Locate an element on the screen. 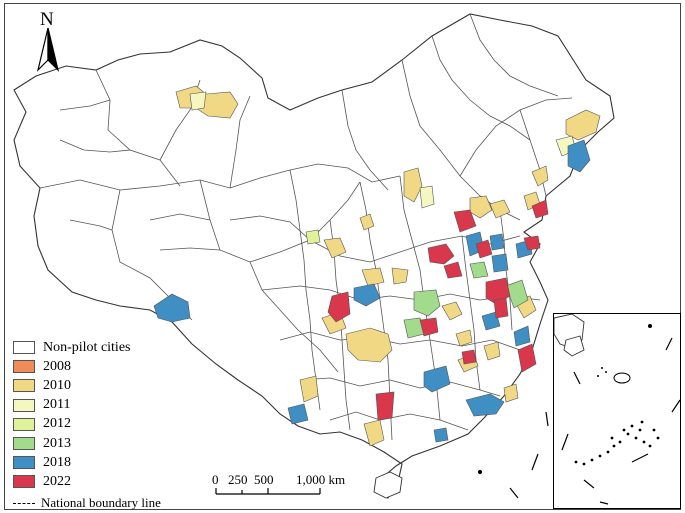 This screenshot has height=513, width=685. legend-label: 2022 is located at coordinates (57, 481).